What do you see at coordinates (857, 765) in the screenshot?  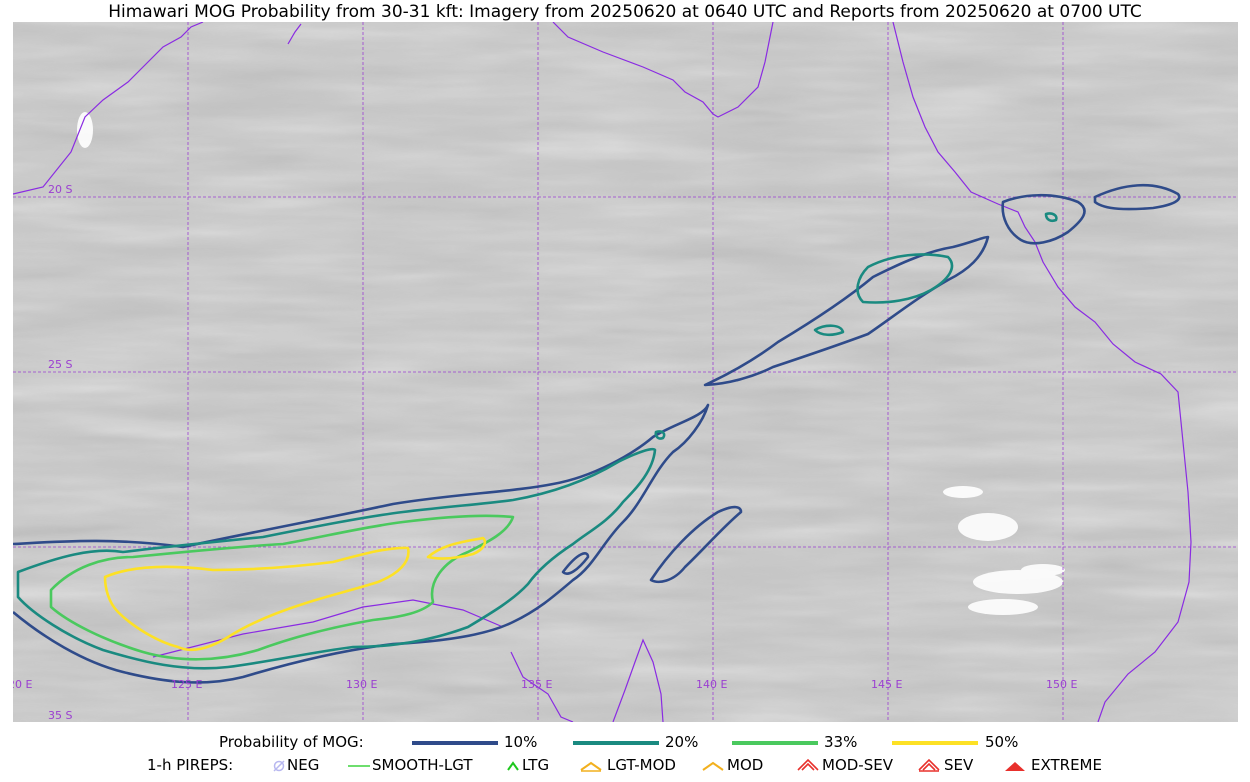 I see `pirep-label-mod-sev: MOD-SEV` at bounding box center [857, 765].